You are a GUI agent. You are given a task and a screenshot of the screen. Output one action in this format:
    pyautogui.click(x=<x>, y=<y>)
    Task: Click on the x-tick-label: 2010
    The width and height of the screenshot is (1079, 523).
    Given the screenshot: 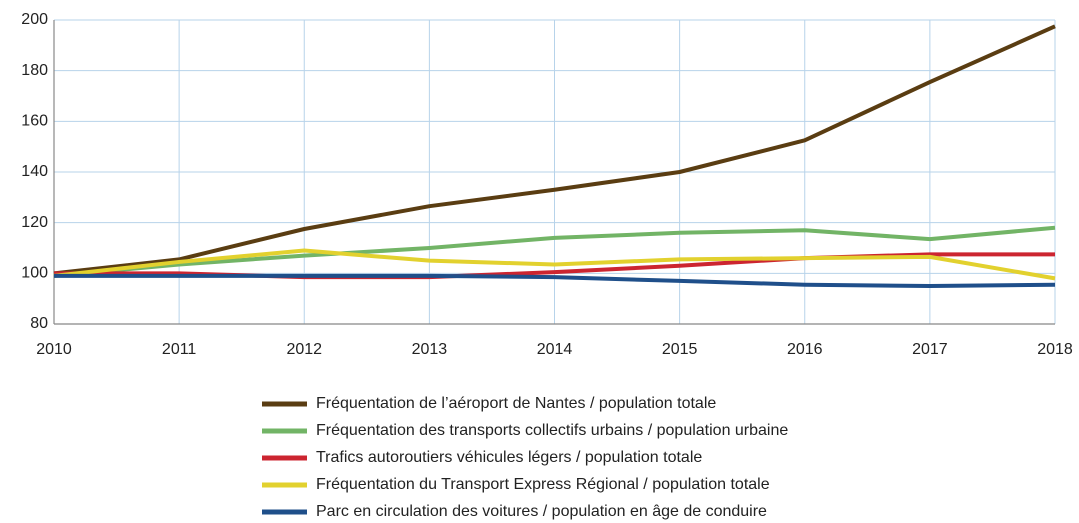 What is the action you would take?
    pyautogui.click(x=54, y=349)
    